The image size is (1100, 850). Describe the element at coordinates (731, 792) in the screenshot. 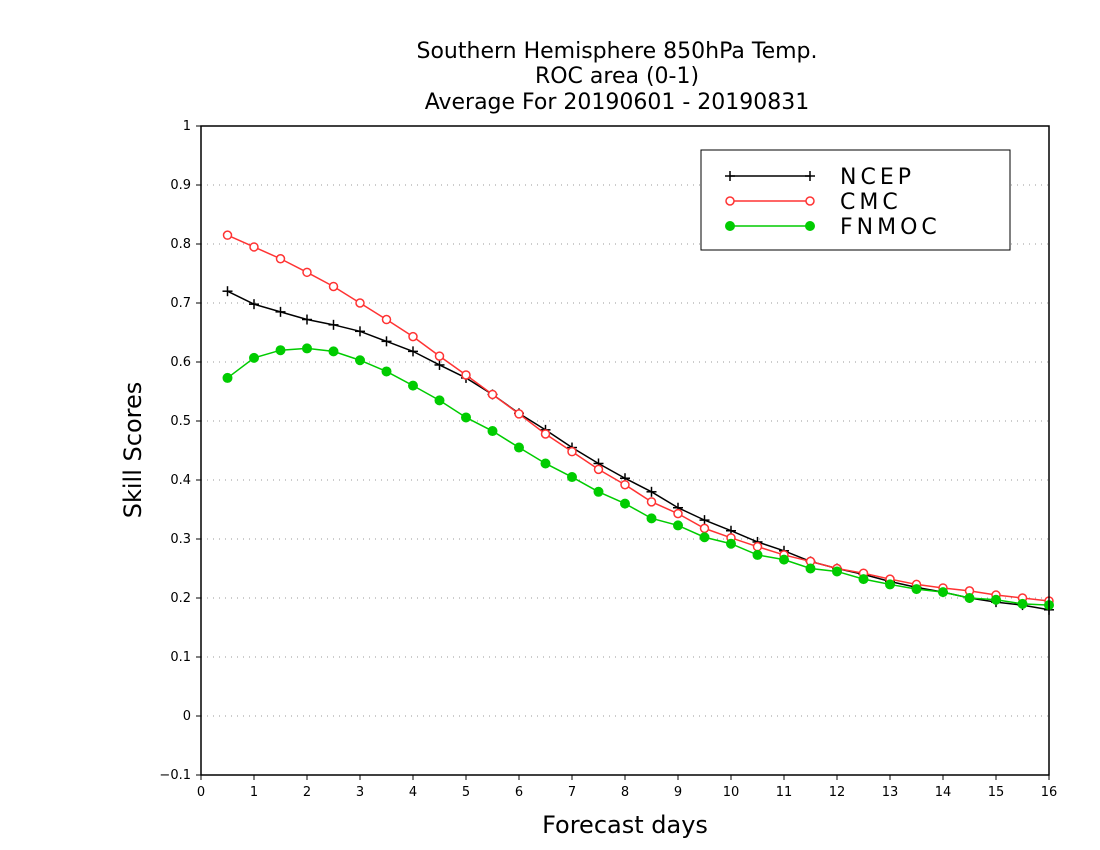

I see `x-tick-label: 10` at that location.